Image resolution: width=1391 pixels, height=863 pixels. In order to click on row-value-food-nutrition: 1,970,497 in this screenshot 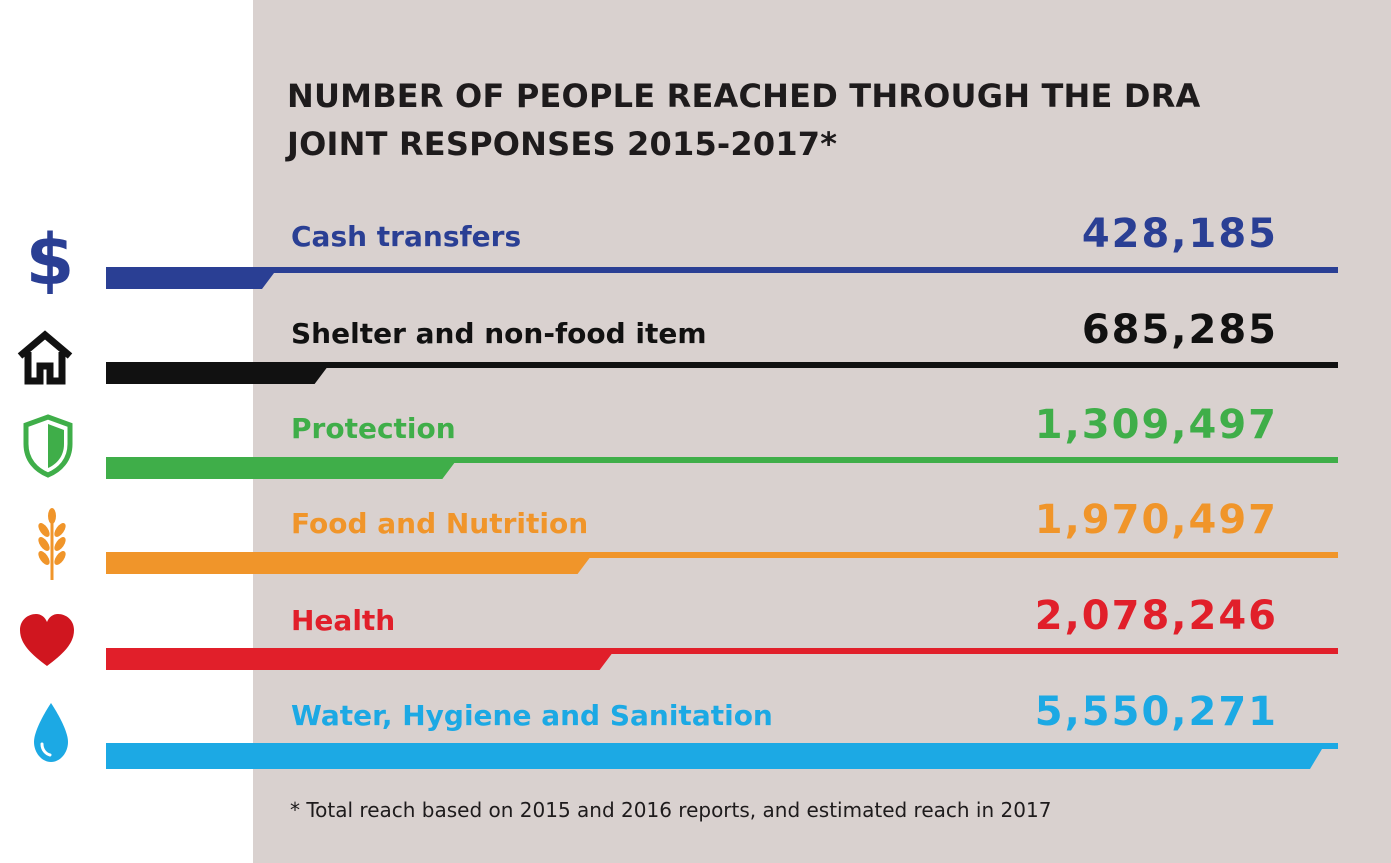, I will do `click(1156, 520)`.